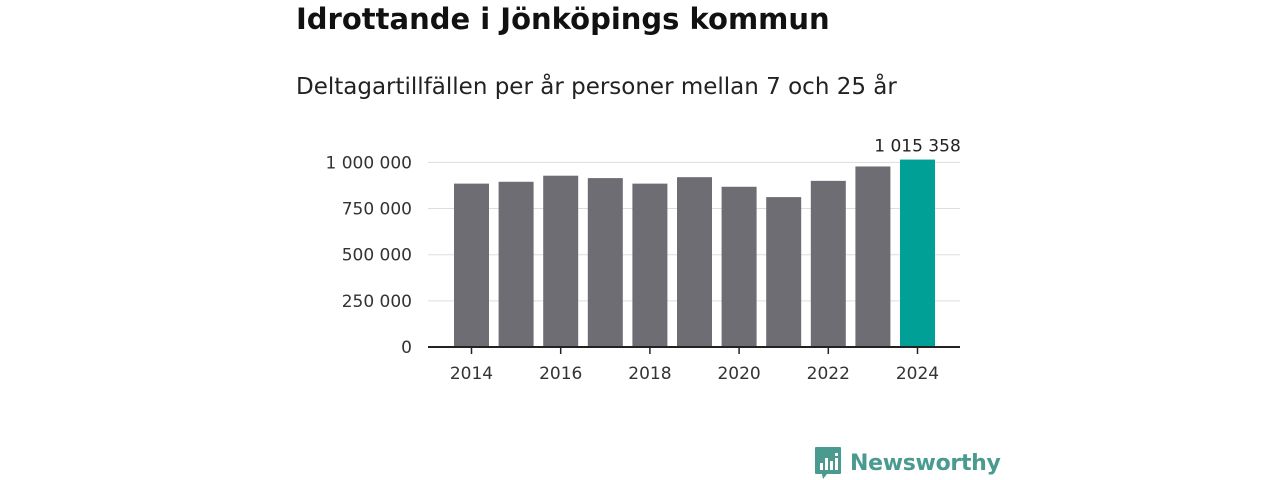  Describe the element at coordinates (560, 374) in the screenshot. I see `x-tick-label: 2016` at that location.